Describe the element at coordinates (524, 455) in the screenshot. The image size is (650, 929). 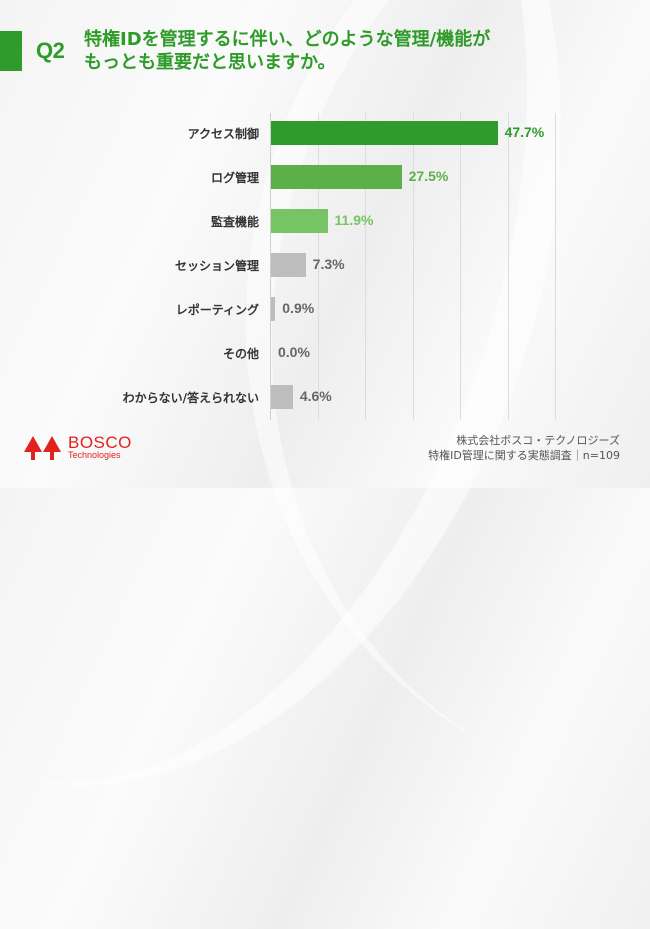
I see `source-survey: 特権ID管理に関する実態調査｜n=109` at that location.